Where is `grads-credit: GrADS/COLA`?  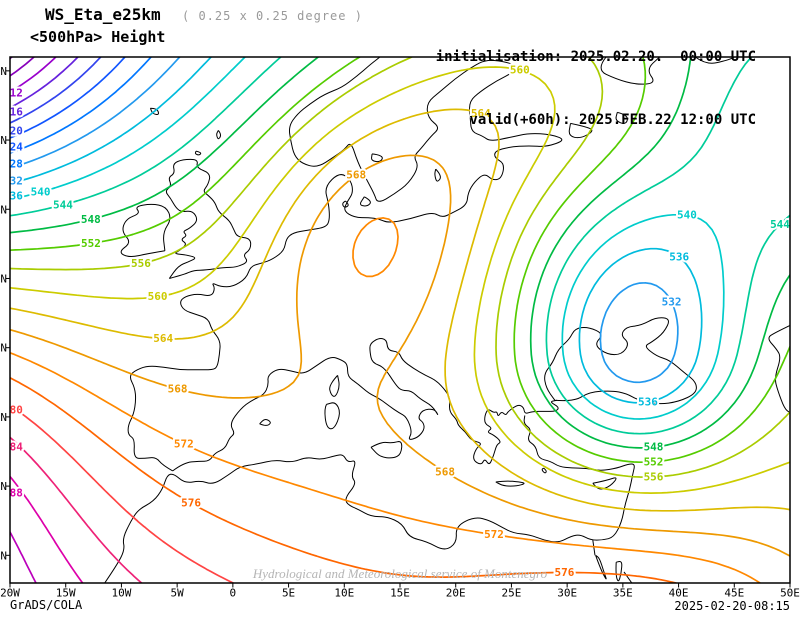
grads-credit: GrADS/COLA is located at coordinates (46, 605).